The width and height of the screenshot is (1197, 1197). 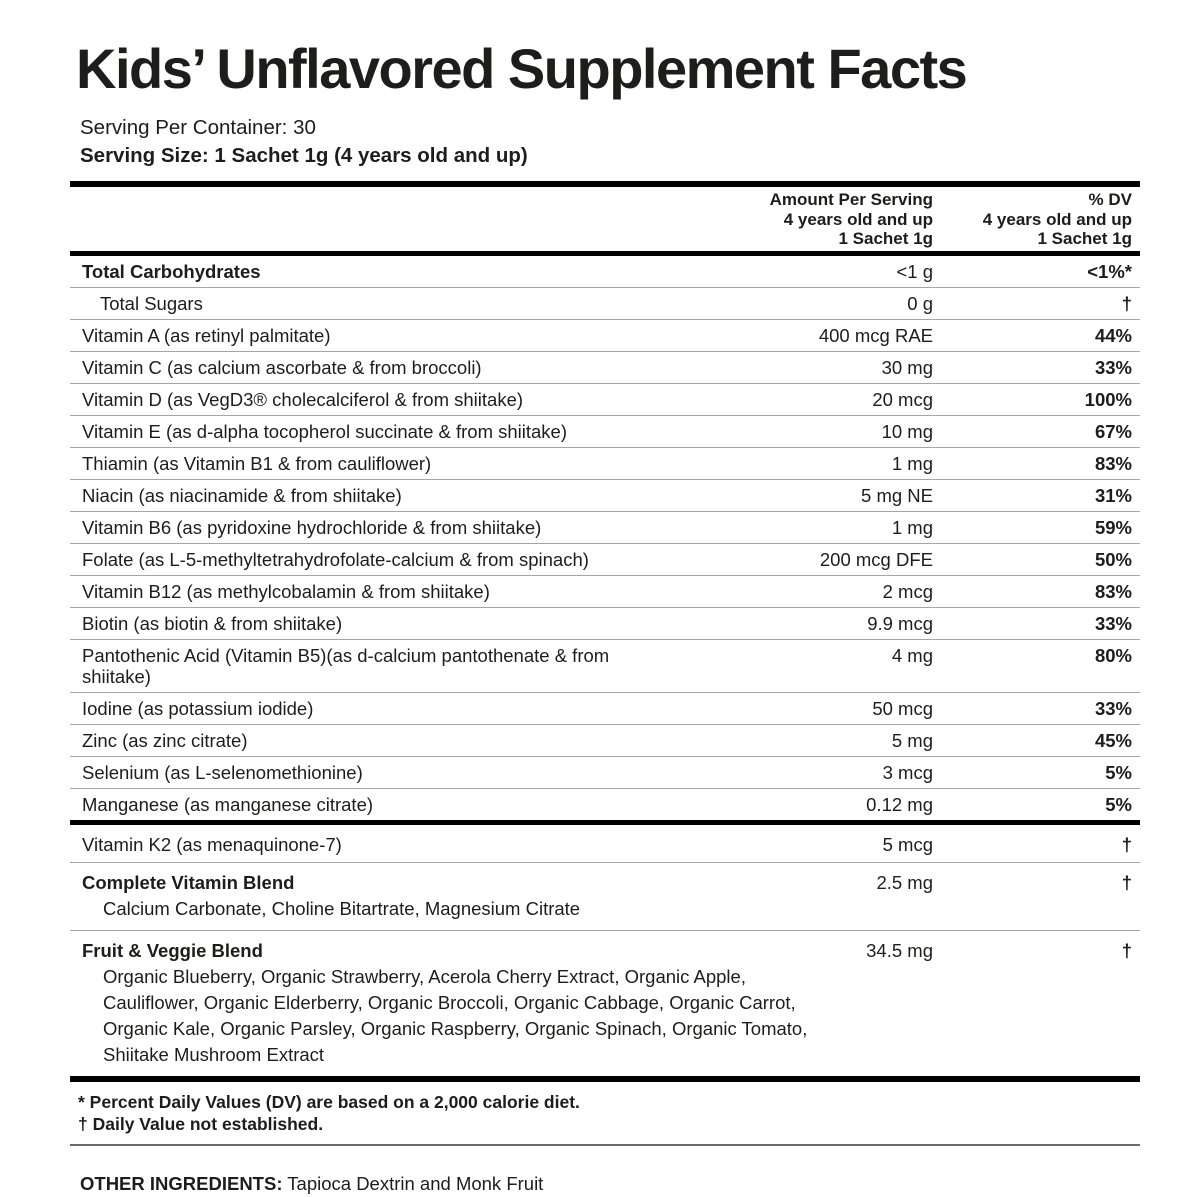 I want to click on nutrient-row: Zinc (as zinc citrate) 5 mg 45%, so click(x=605, y=741).